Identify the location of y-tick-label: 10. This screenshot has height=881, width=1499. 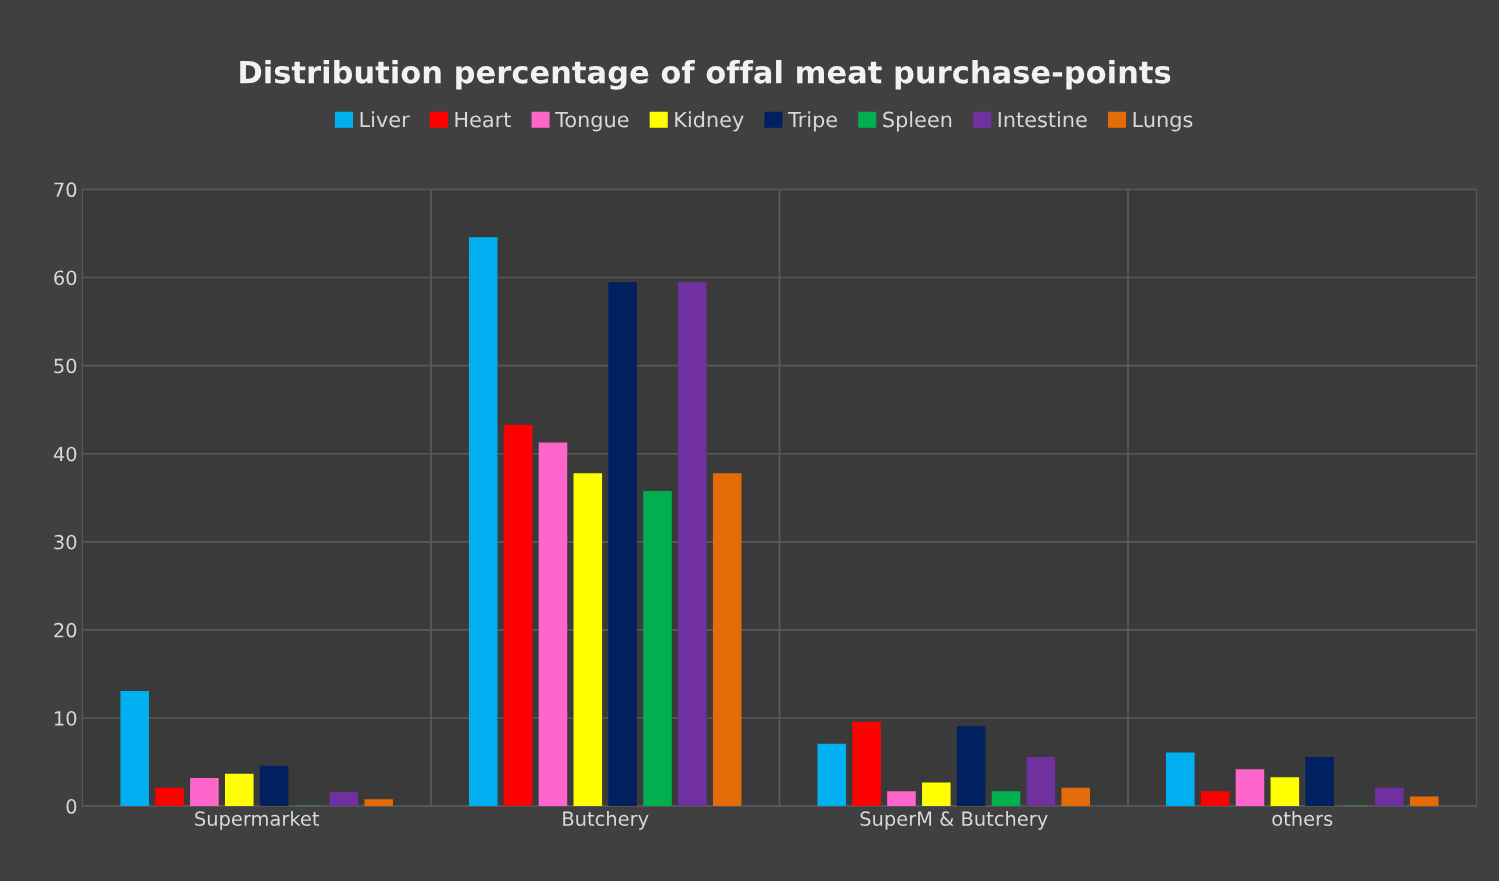
(65, 718).